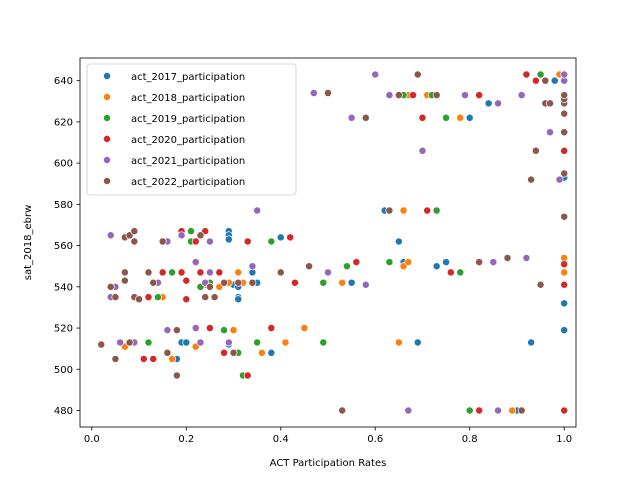 This screenshot has width=640, height=480. Describe the element at coordinates (281, 439) in the screenshot. I see `x-tick-label: 0.4` at that location.